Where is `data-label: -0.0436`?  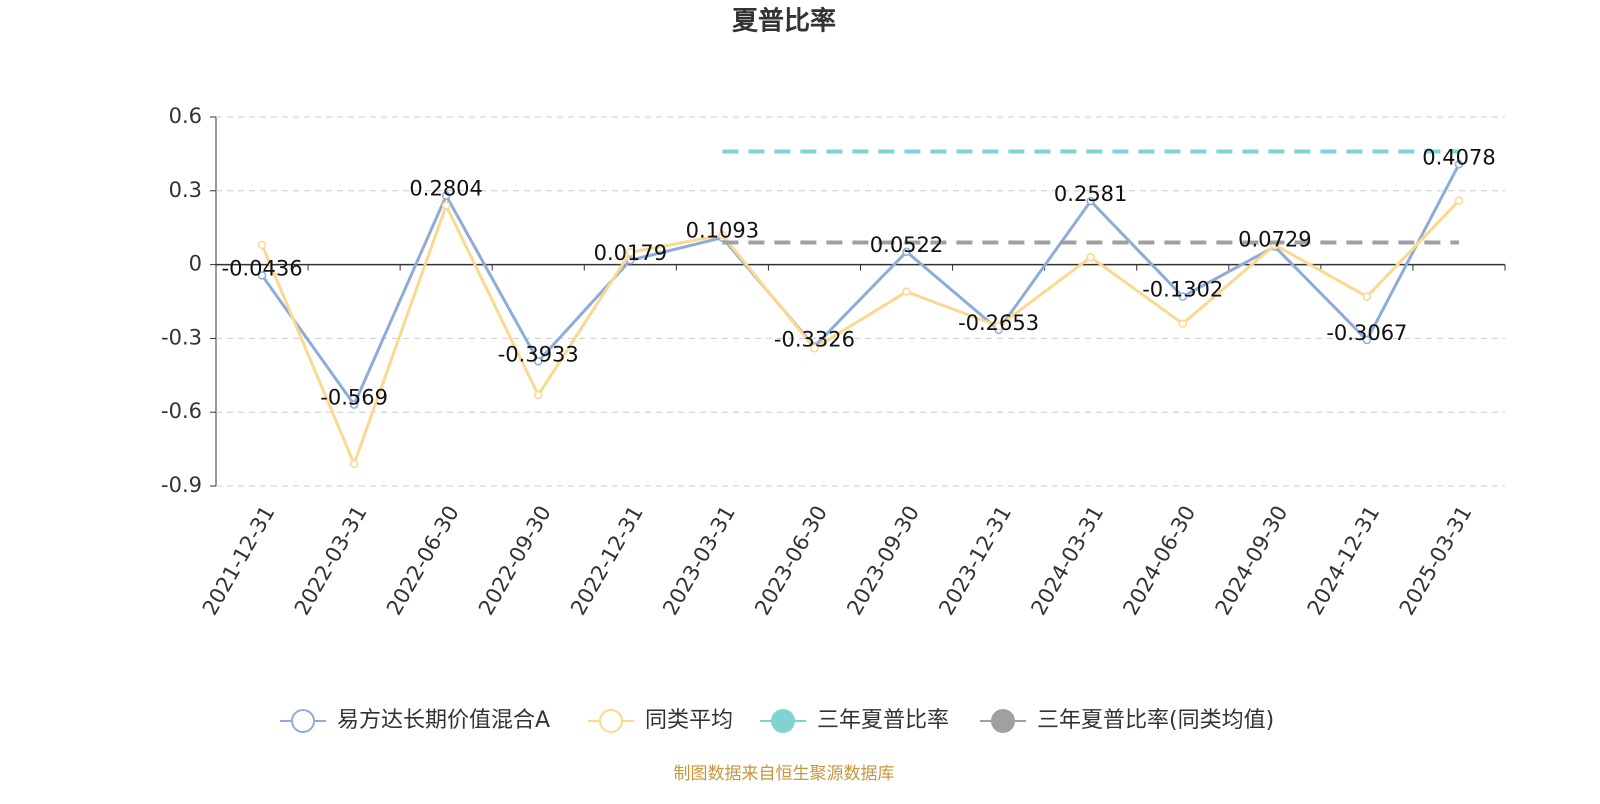 data-label: -0.0436 is located at coordinates (262, 268).